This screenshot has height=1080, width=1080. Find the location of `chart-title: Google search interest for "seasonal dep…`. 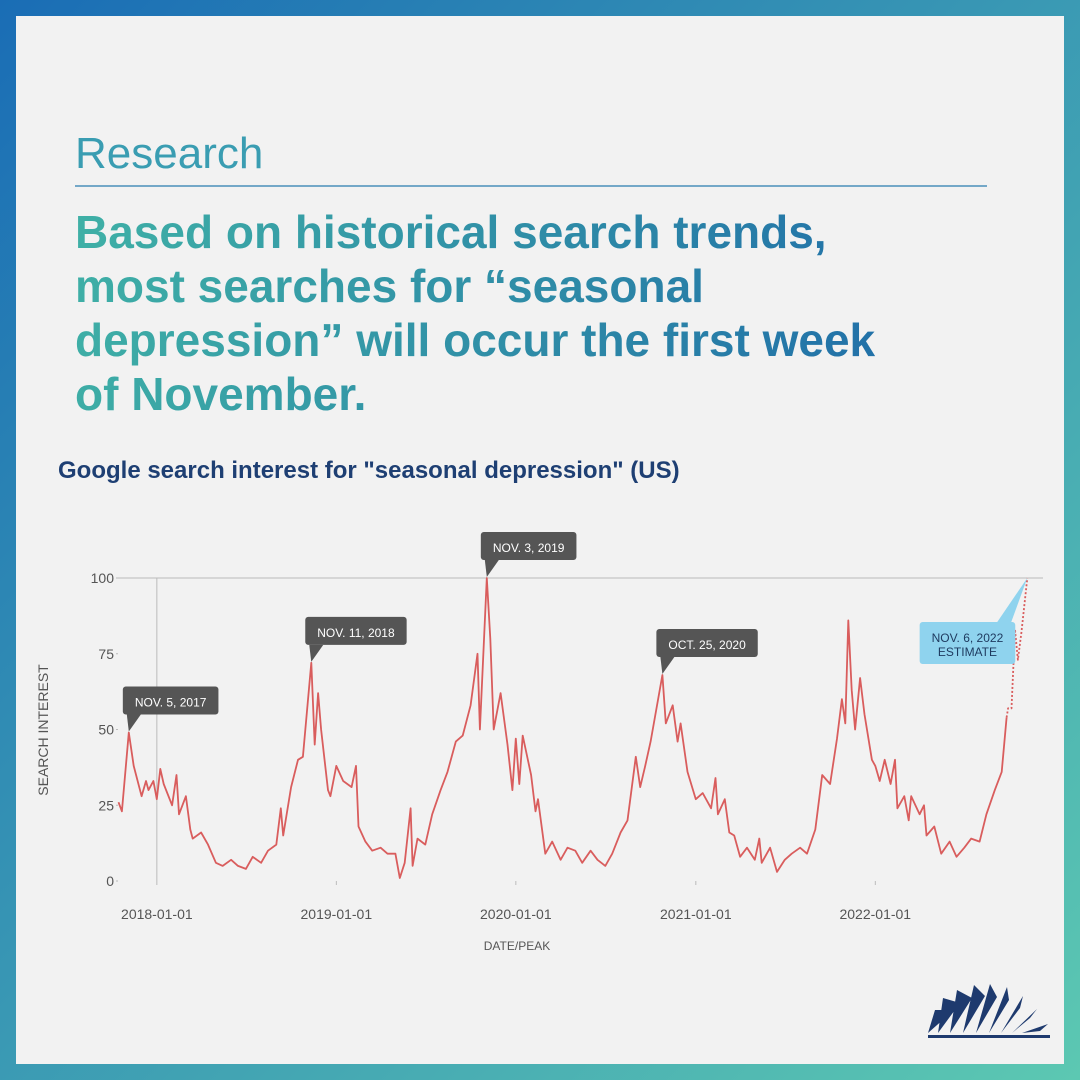

chart-title: Google search interest for "seasonal dep… is located at coordinates (369, 470).